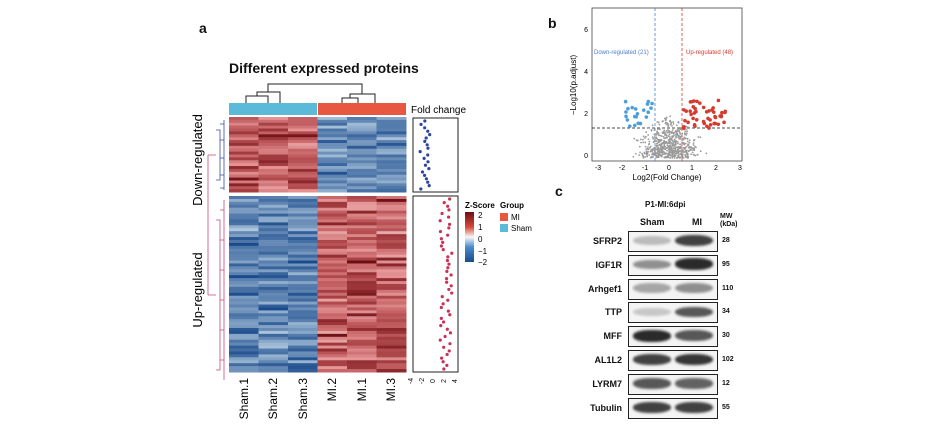 The image size is (941, 440). I want to click on svg-text: 0, so click(586, 156).